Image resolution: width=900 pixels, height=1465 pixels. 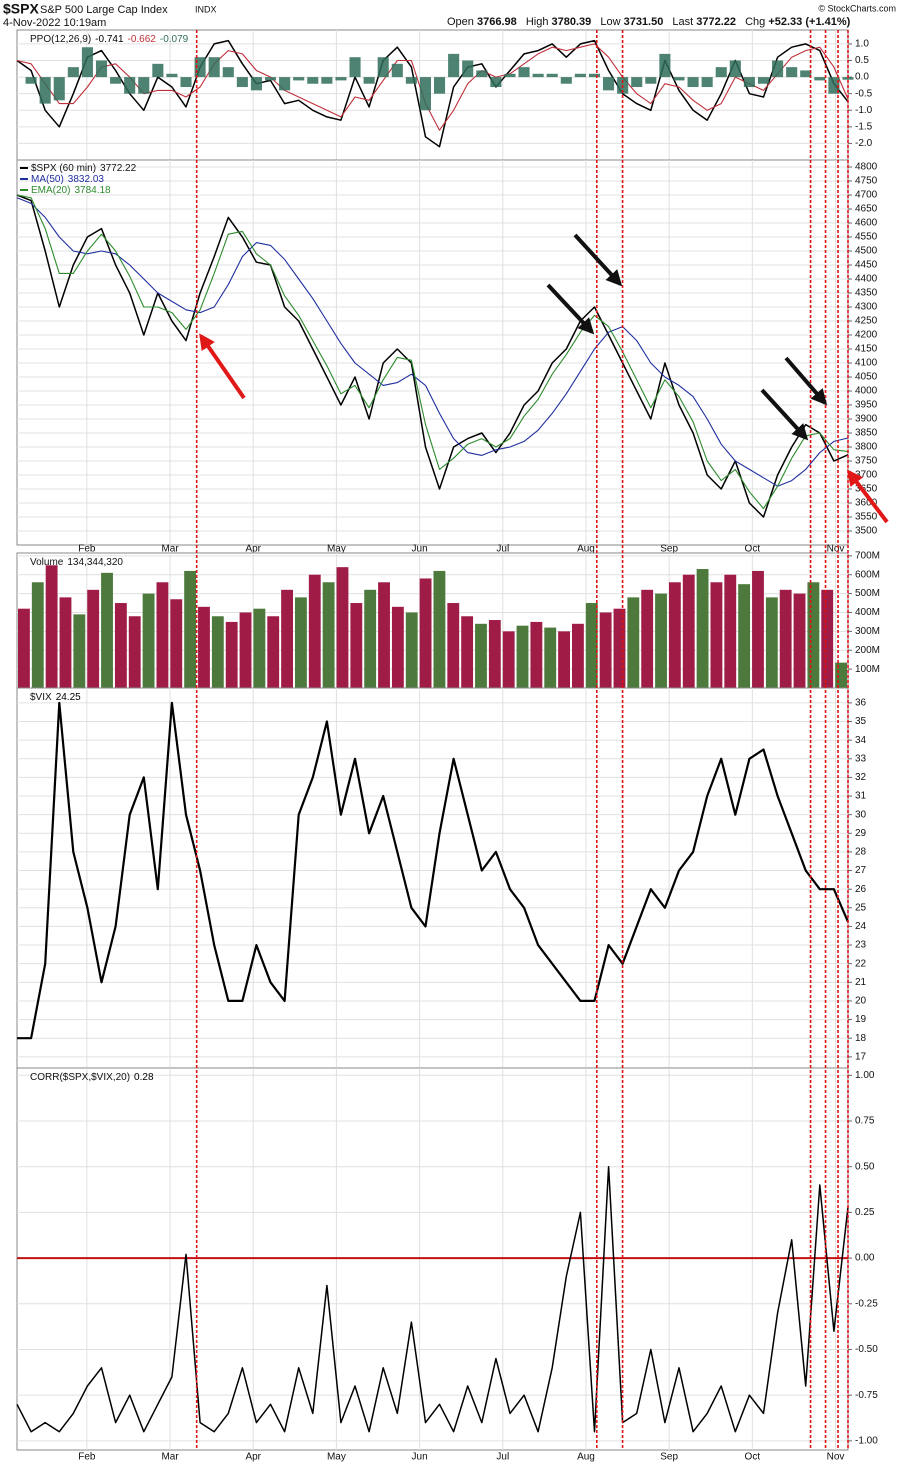 What do you see at coordinates (865, 1121) in the screenshot?
I see `y-tick-label: 0.75` at bounding box center [865, 1121].